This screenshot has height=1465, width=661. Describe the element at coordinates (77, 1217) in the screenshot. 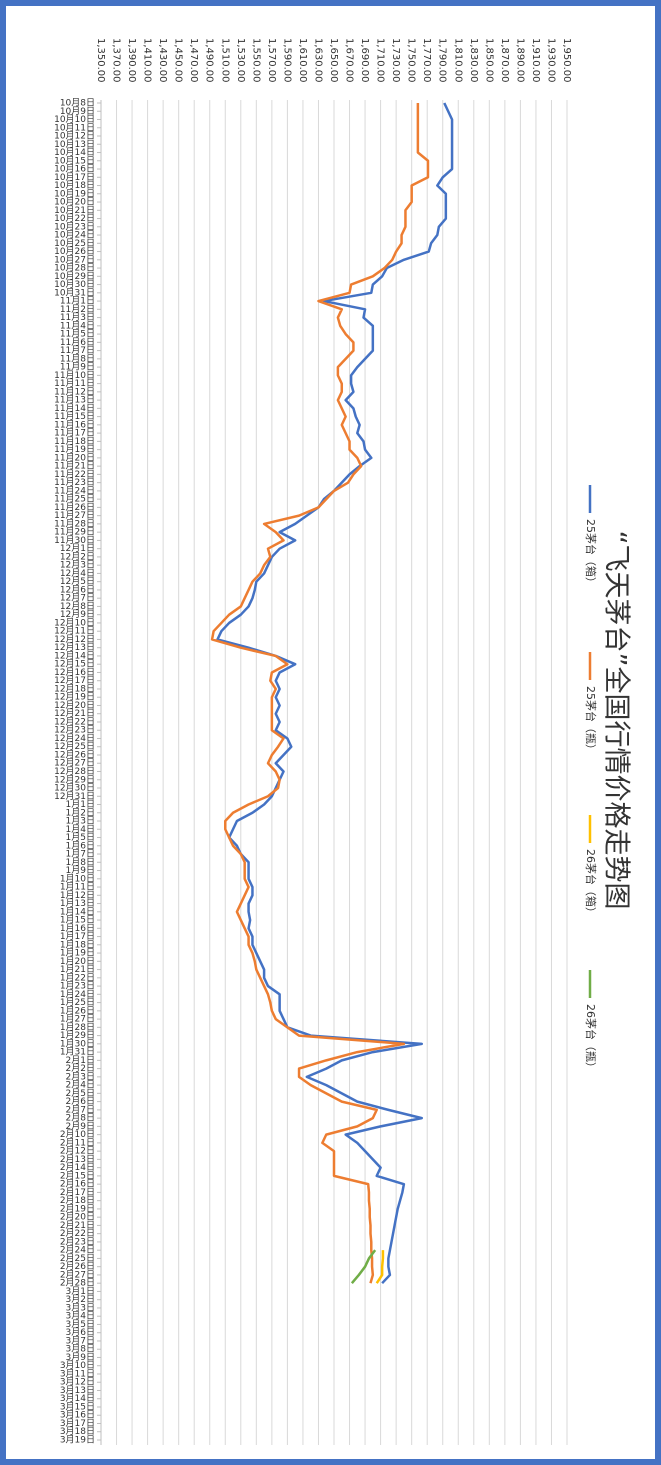

I see `x-tick-label: 2月20日` at that location.